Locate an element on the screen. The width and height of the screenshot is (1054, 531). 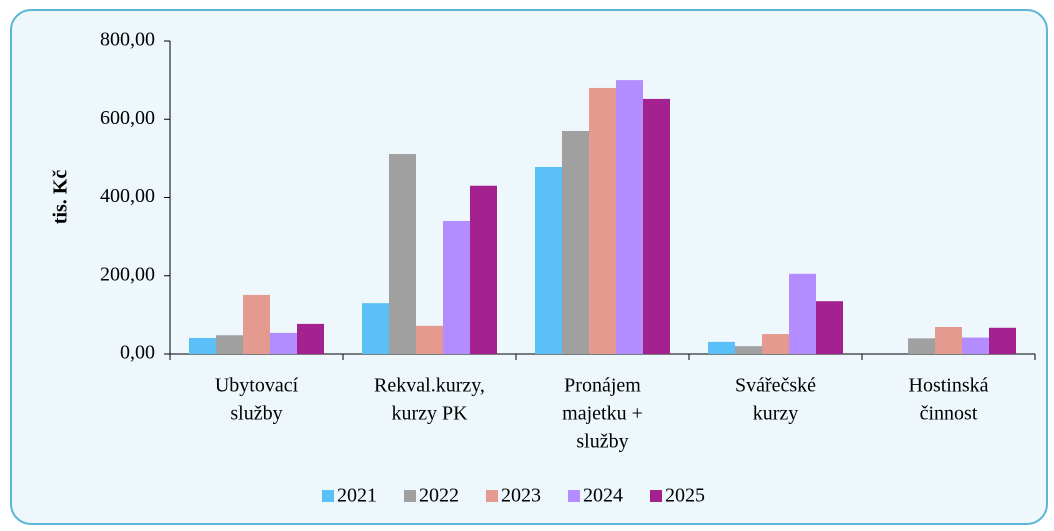
x-tick-label: Hostinská is located at coordinates (949, 386).